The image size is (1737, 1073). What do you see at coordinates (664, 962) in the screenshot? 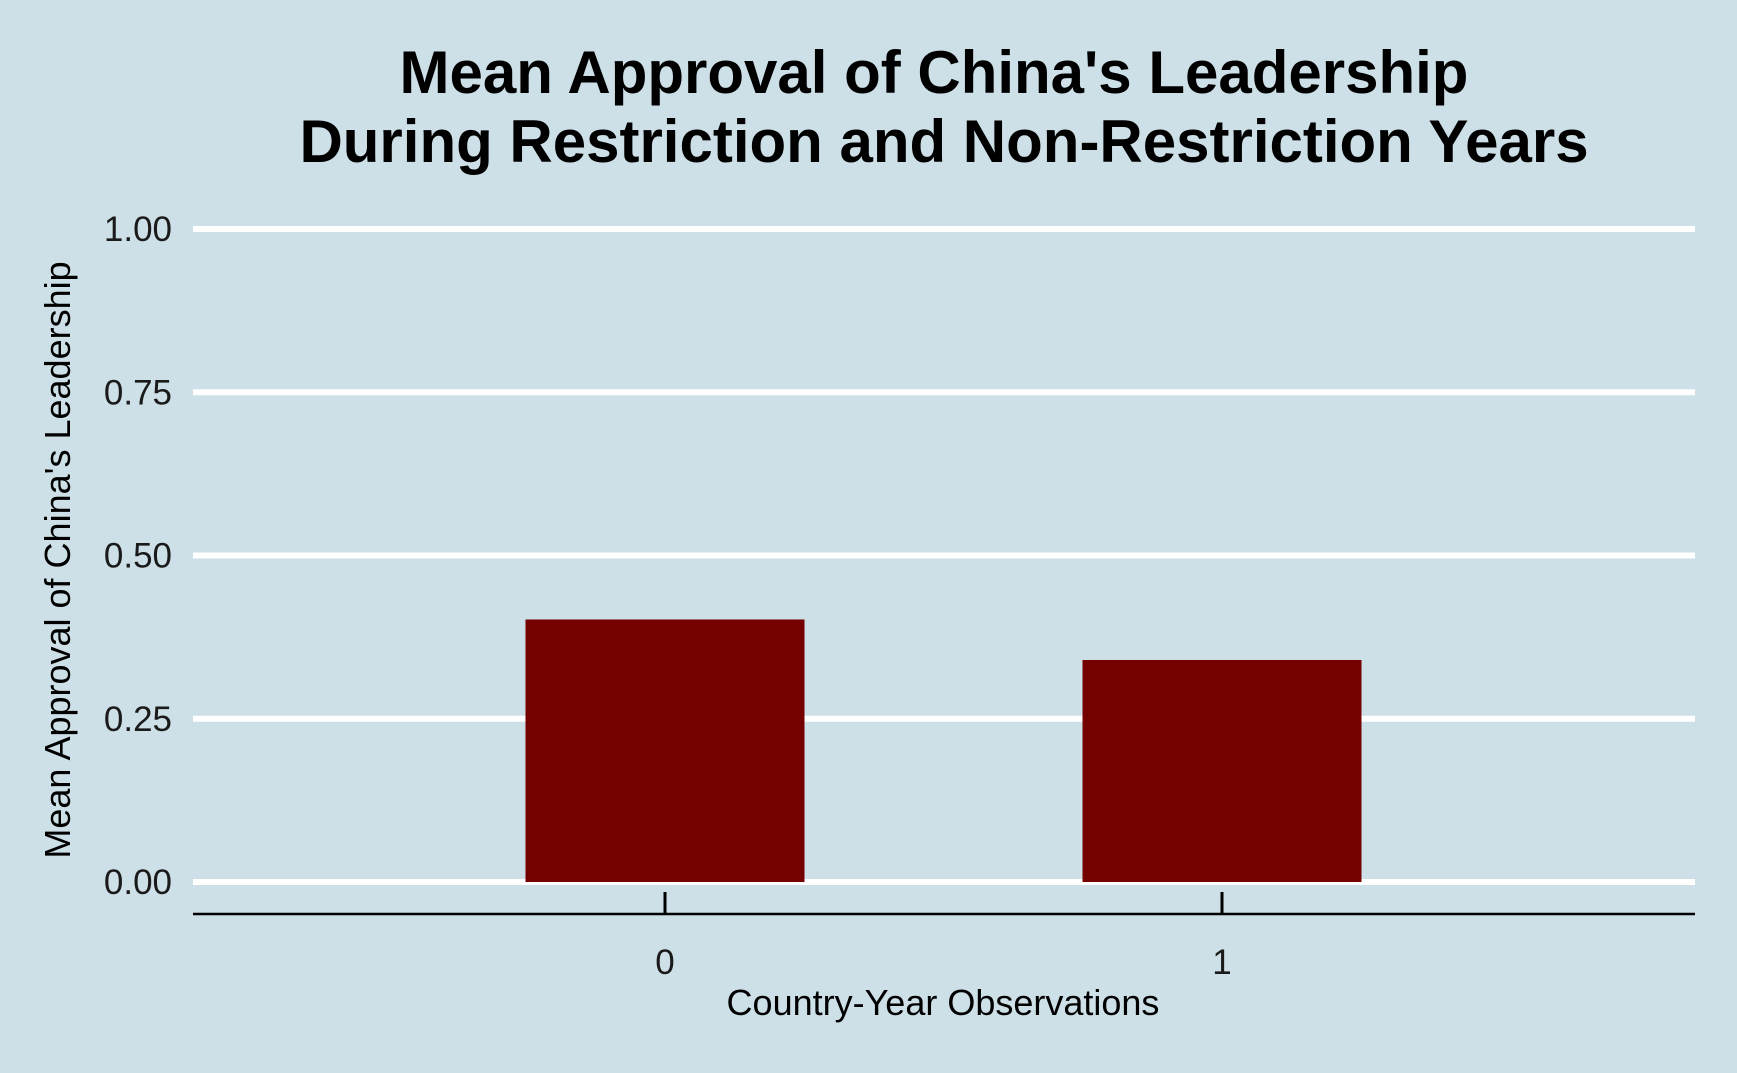
I see `x-tick-label-0: 0` at bounding box center [664, 962].